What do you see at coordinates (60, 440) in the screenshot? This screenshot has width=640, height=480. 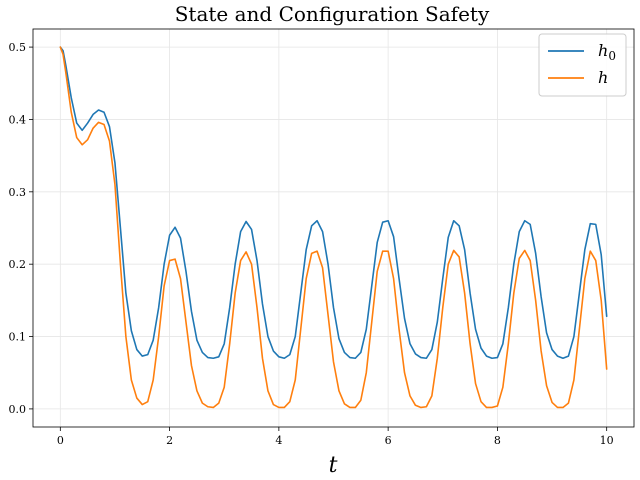 I see `x-tick-label: 0` at bounding box center [60, 440].